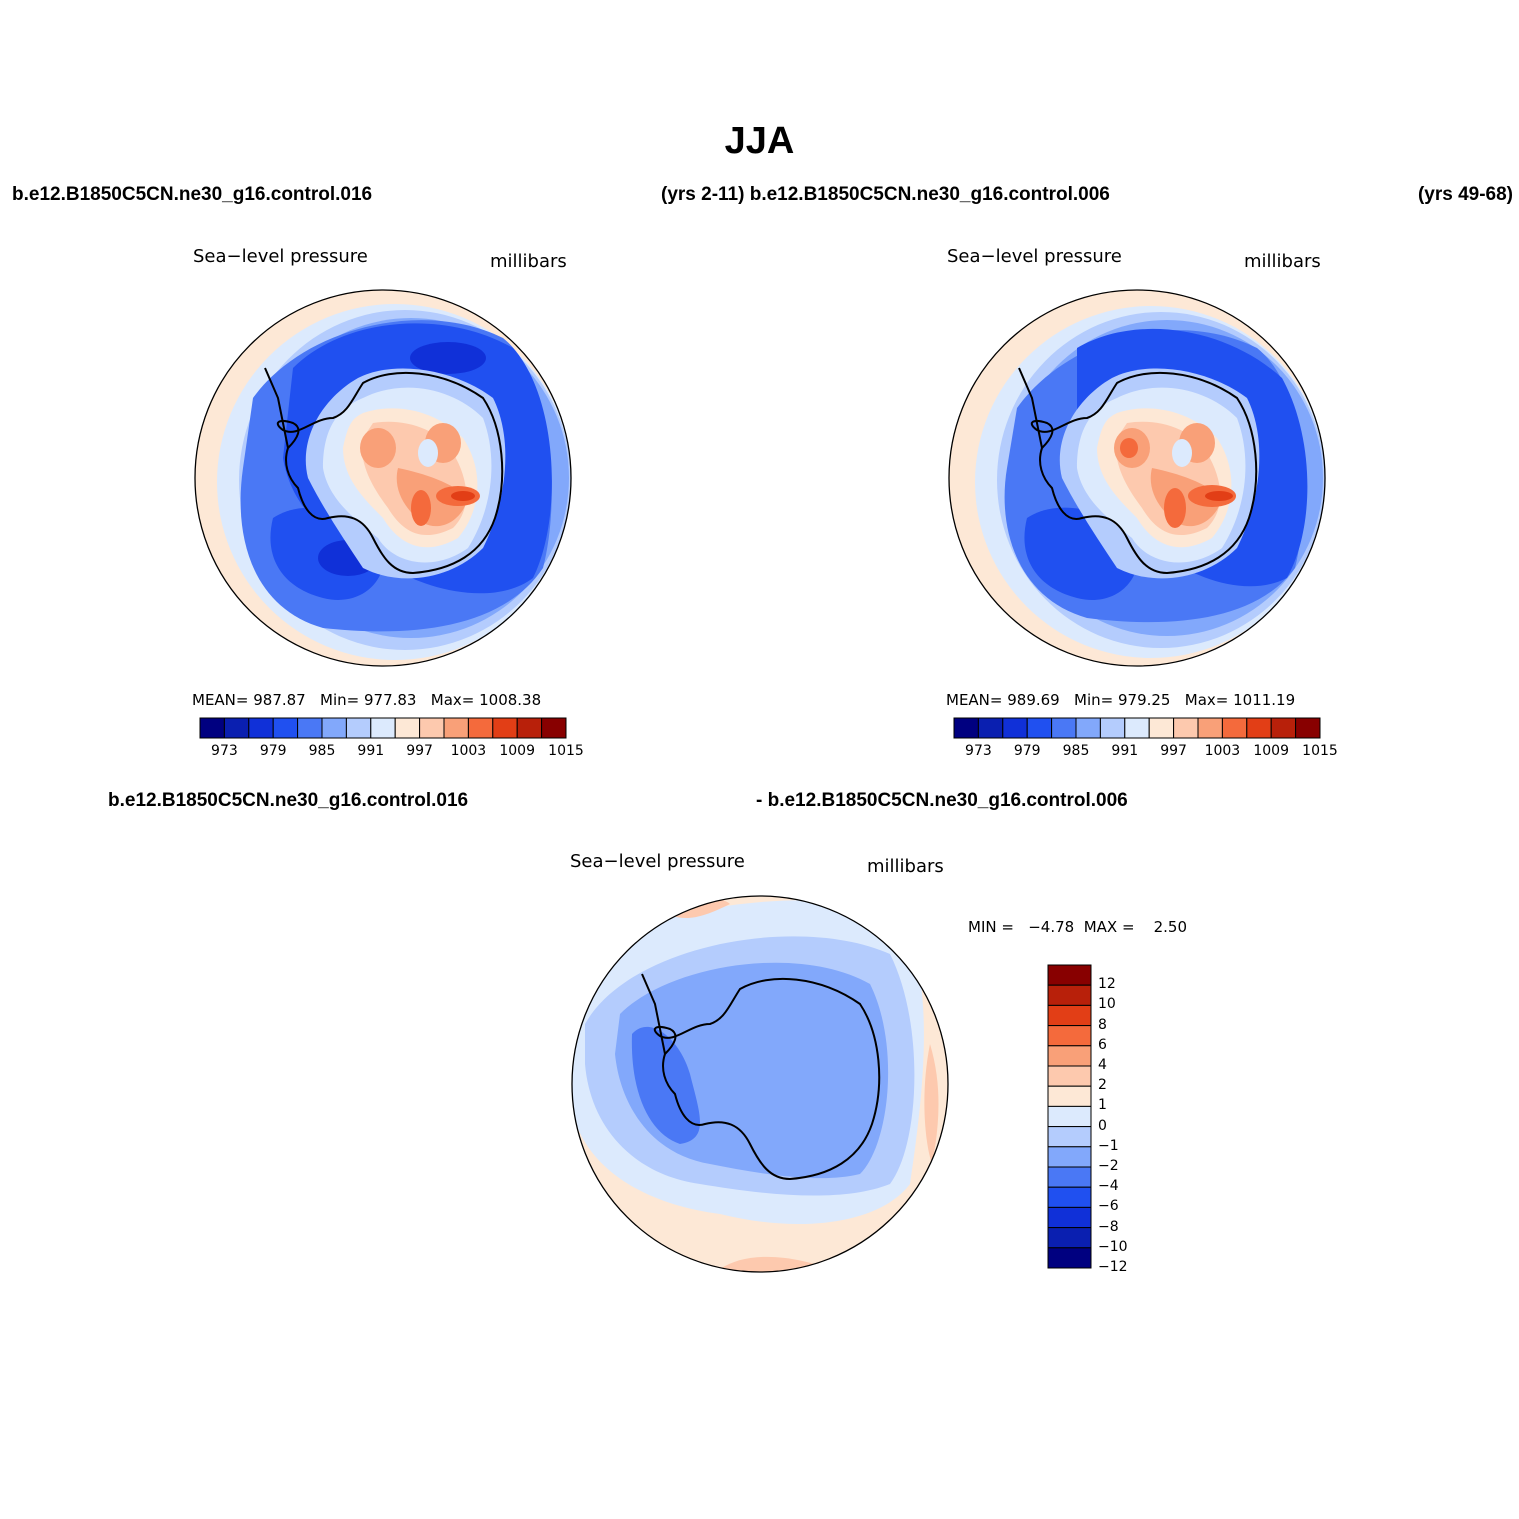 The width and height of the screenshot is (1519, 1519). What do you see at coordinates (1144, 473) in the screenshot?
I see `right-antarctica-coastline` at bounding box center [1144, 473].